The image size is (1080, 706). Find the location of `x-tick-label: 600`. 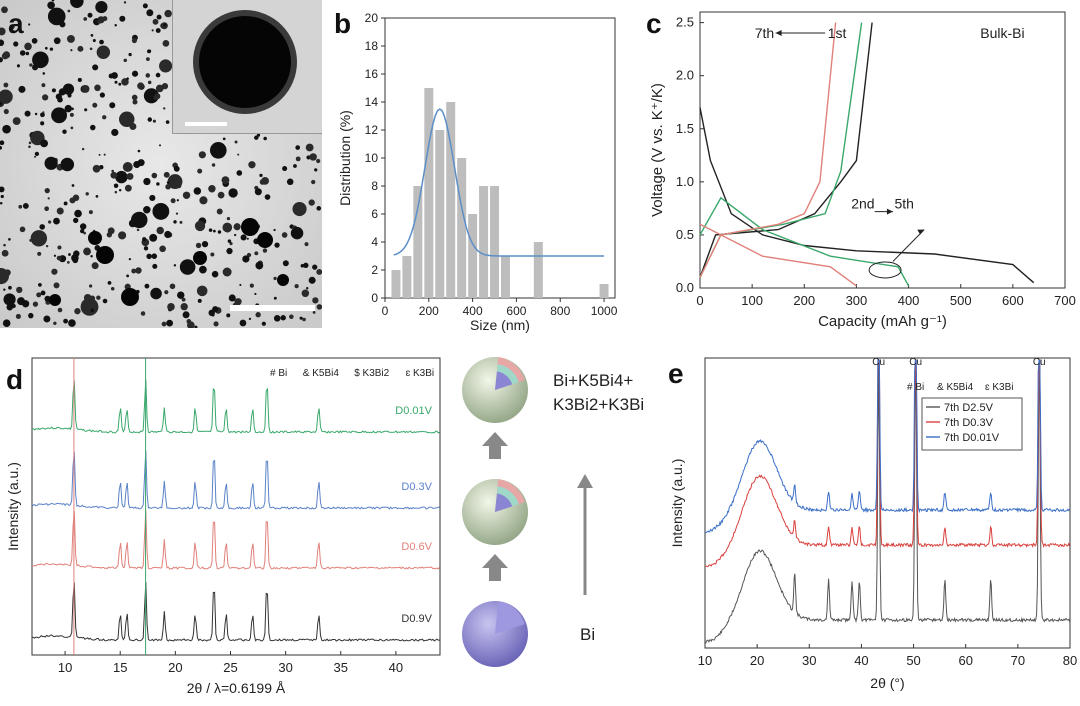

x-tick-label: 600 is located at coordinates (1013, 300).